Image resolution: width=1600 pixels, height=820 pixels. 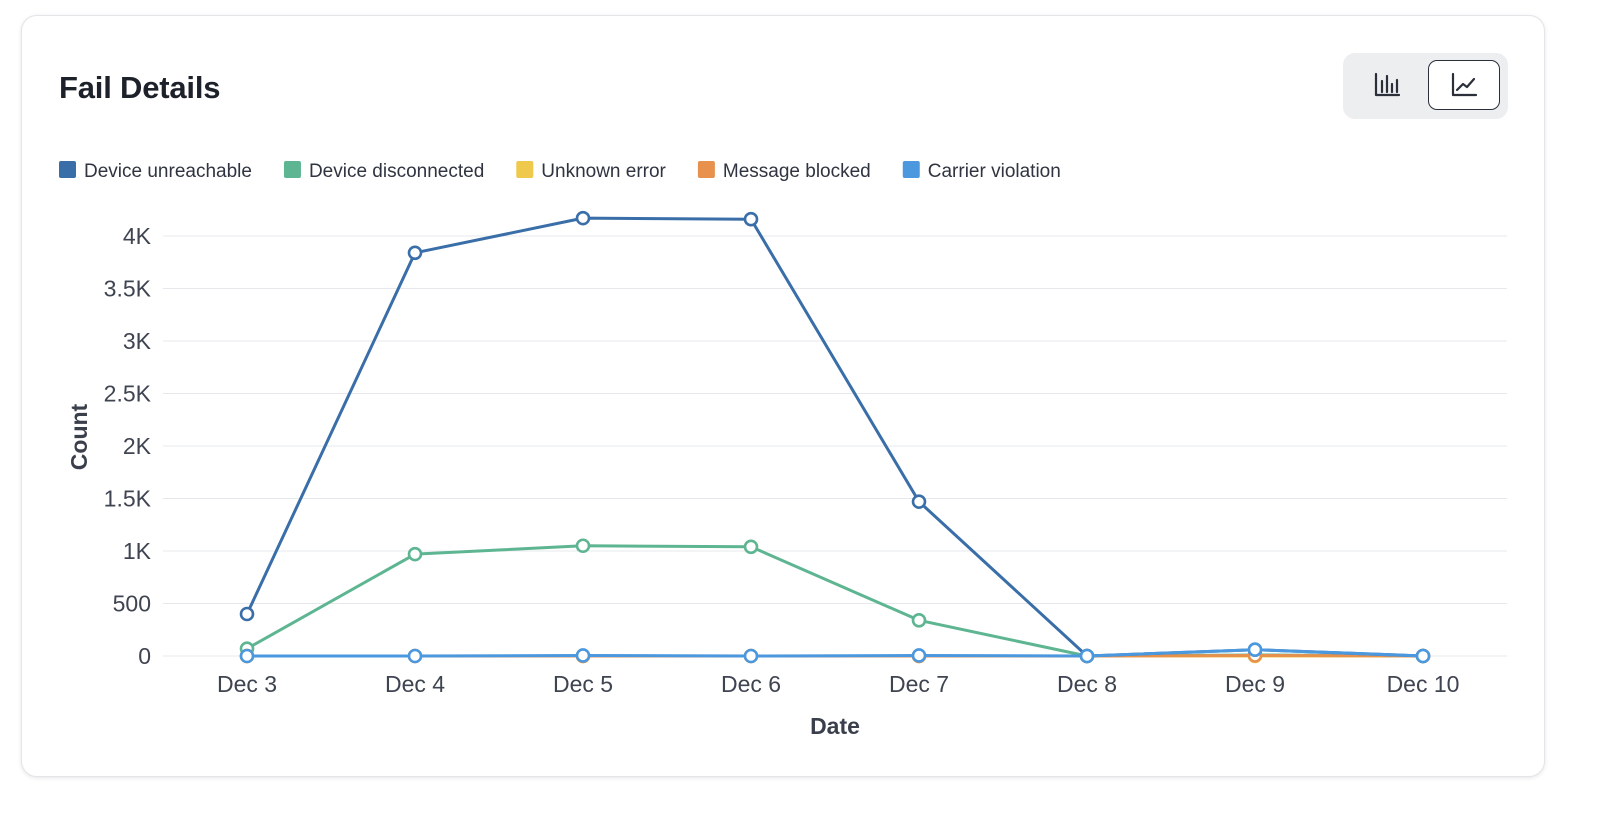 What do you see at coordinates (1255, 684) in the screenshot?
I see `x-tick-label: Dec 9` at bounding box center [1255, 684].